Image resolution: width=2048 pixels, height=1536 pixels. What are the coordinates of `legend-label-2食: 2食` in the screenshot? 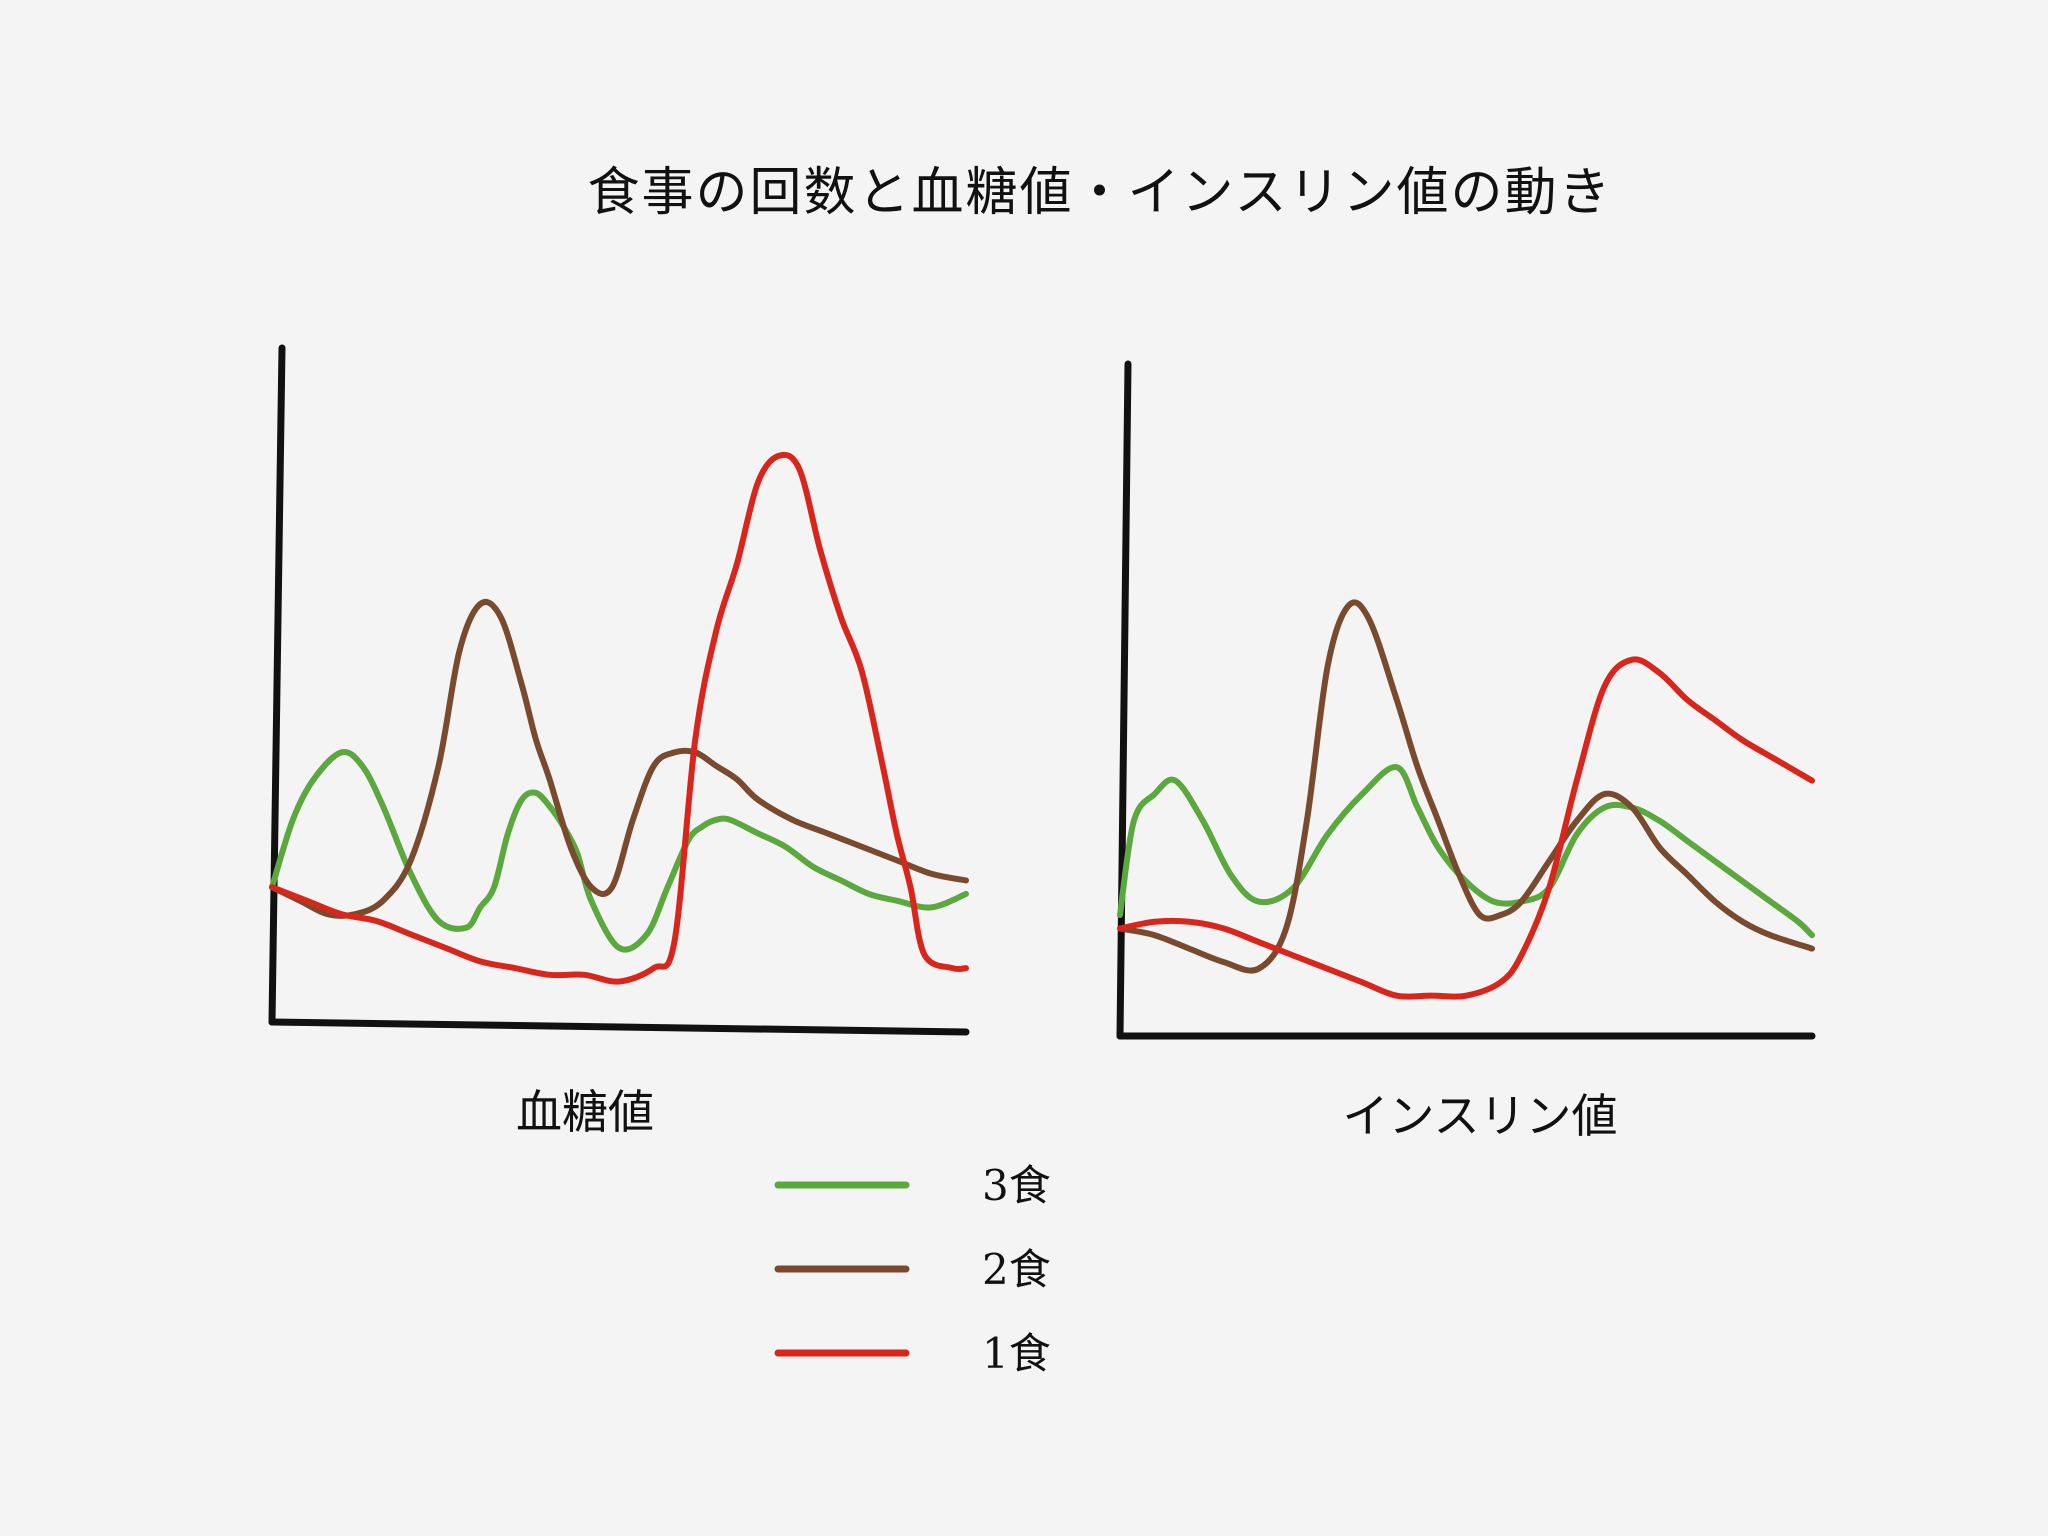 It's located at (1016, 1269).